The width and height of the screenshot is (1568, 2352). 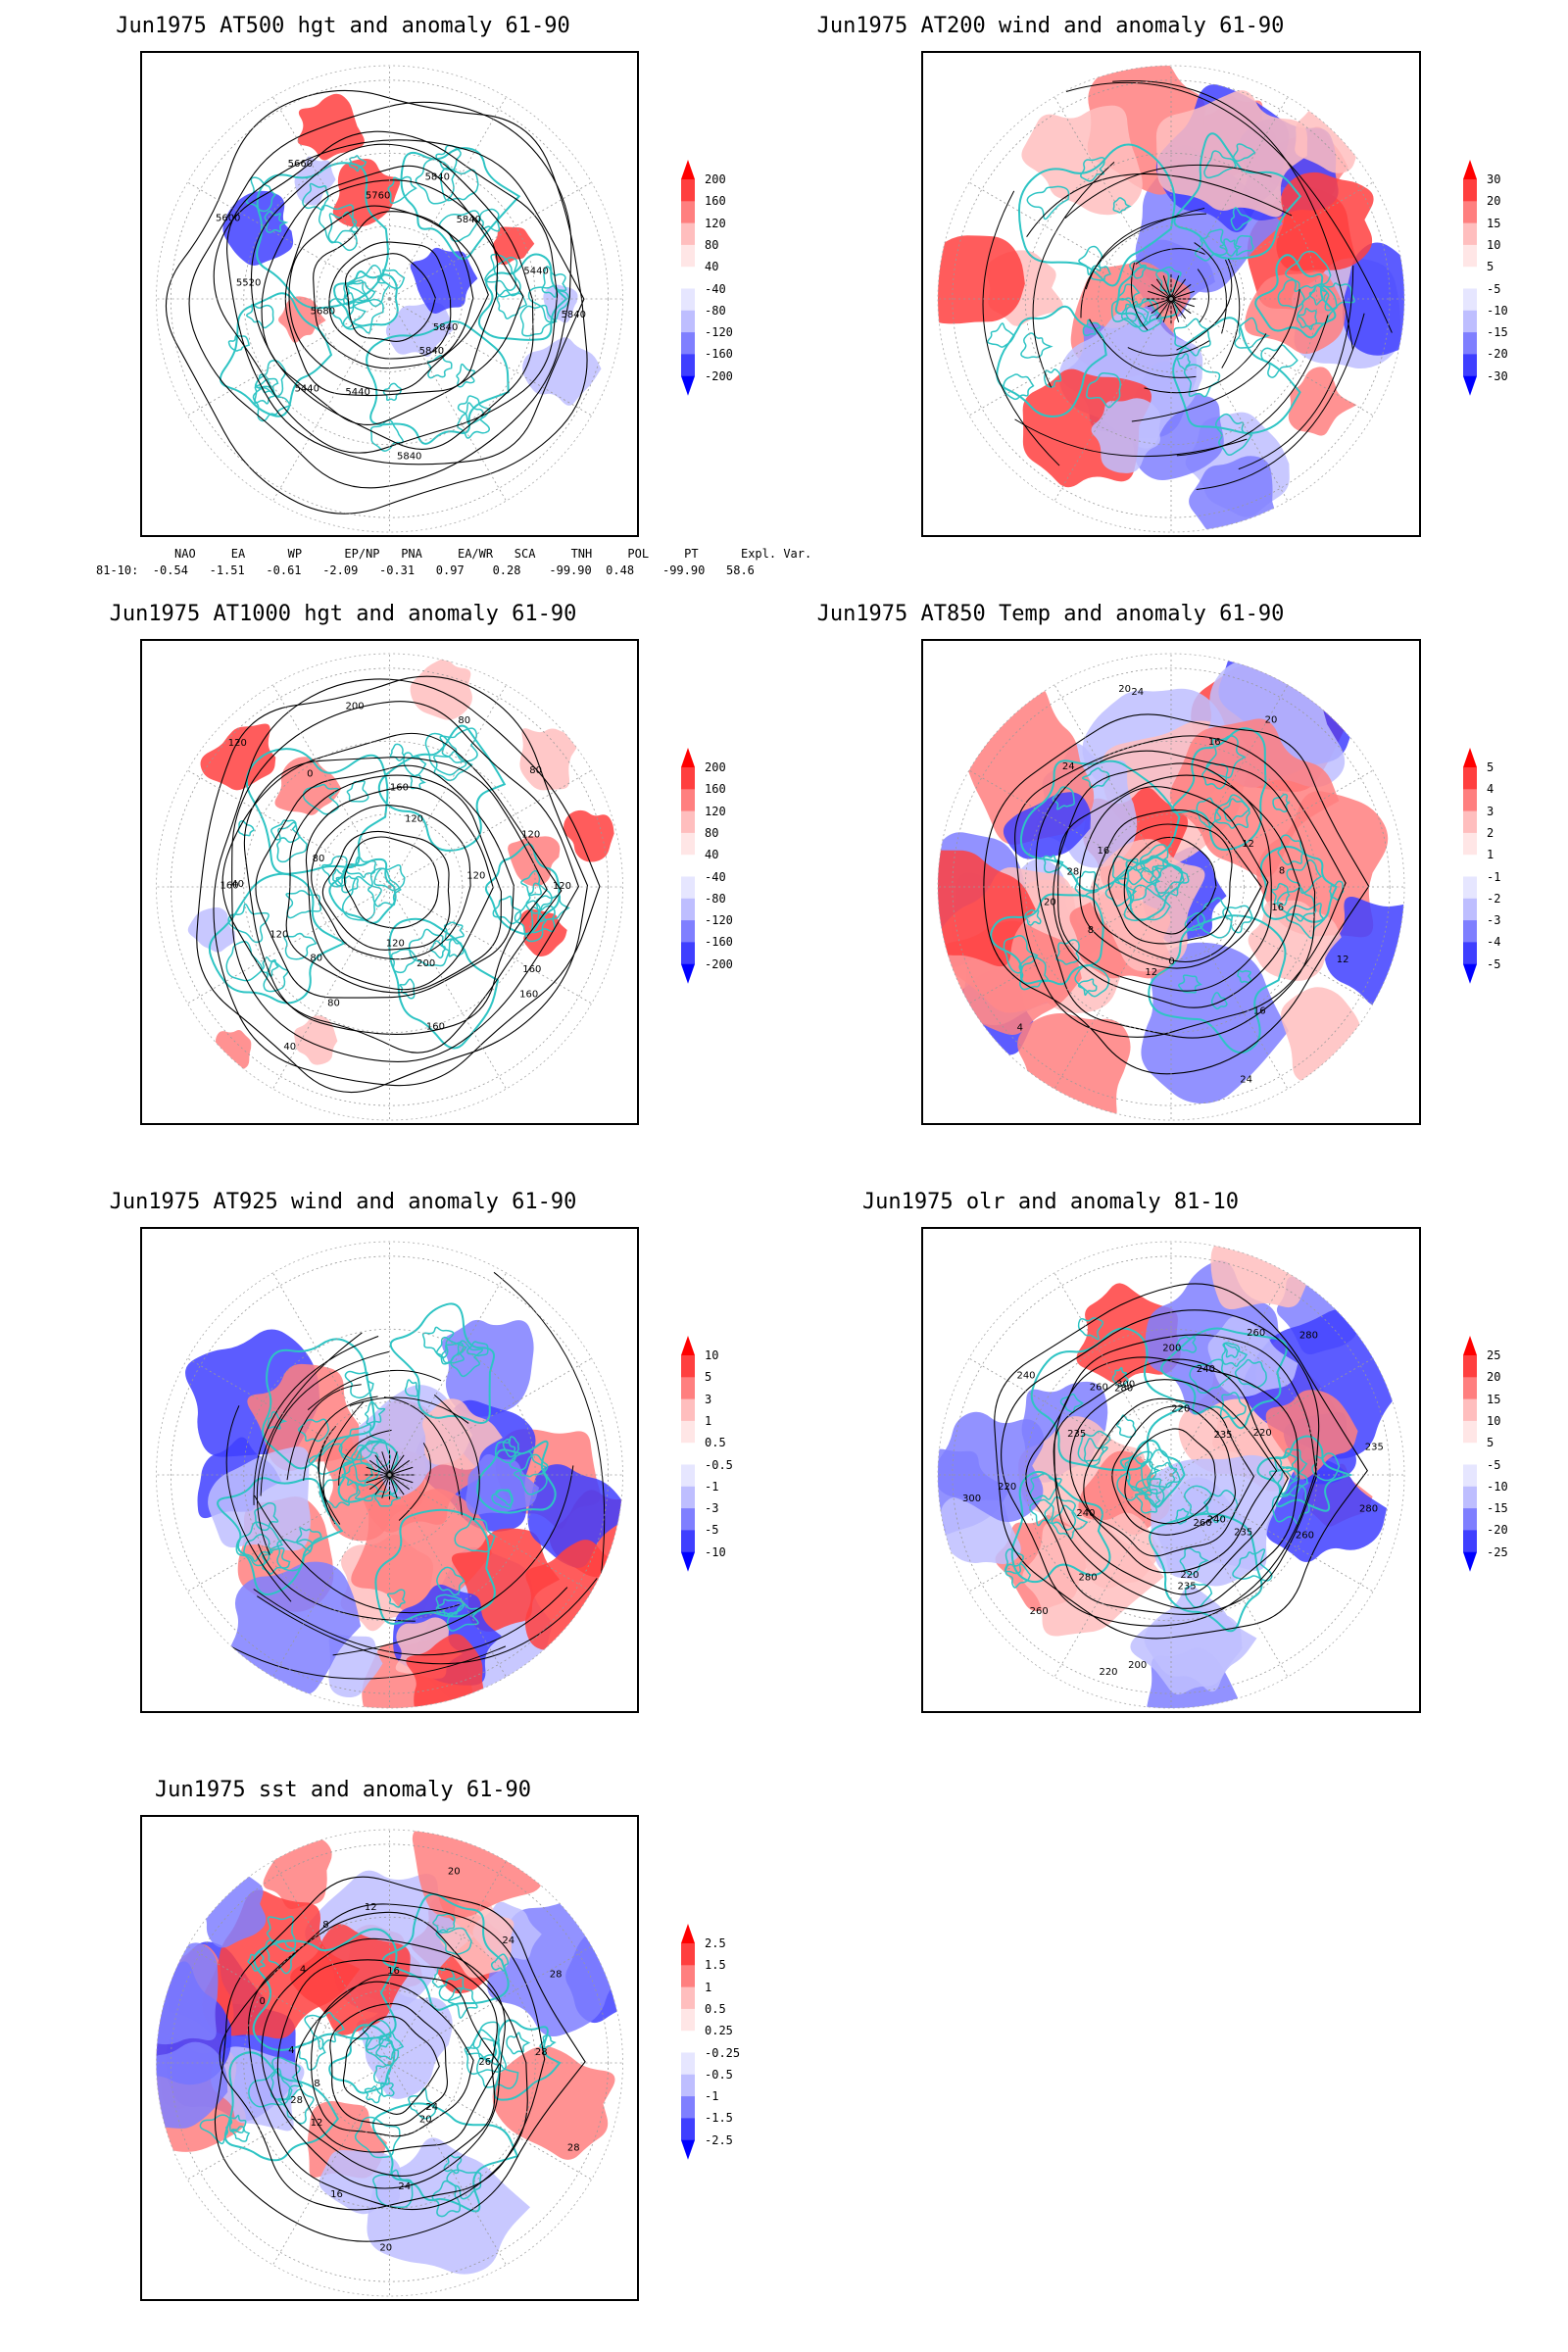 What do you see at coordinates (336, 2194) in the screenshot?
I see `contour-label: 16` at bounding box center [336, 2194].